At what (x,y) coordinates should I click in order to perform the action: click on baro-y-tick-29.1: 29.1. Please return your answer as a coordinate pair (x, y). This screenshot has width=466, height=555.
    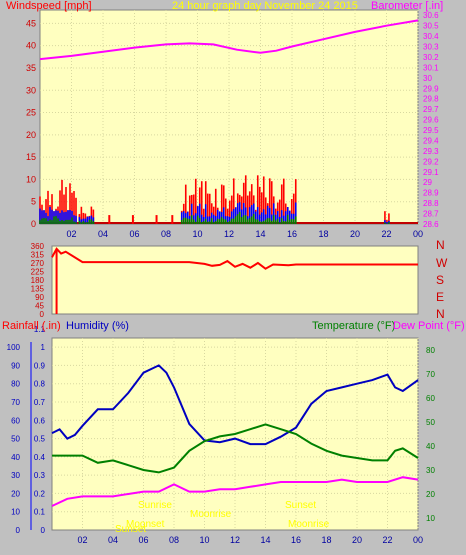
    Looking at the image, I should click on (431, 172).